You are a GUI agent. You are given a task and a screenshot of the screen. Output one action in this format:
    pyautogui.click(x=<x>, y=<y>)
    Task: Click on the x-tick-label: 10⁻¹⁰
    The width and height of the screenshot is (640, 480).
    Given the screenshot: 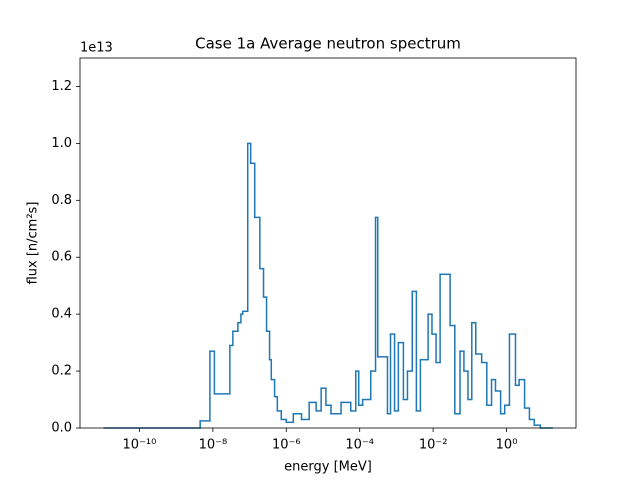 What is the action you would take?
    pyautogui.click(x=140, y=445)
    